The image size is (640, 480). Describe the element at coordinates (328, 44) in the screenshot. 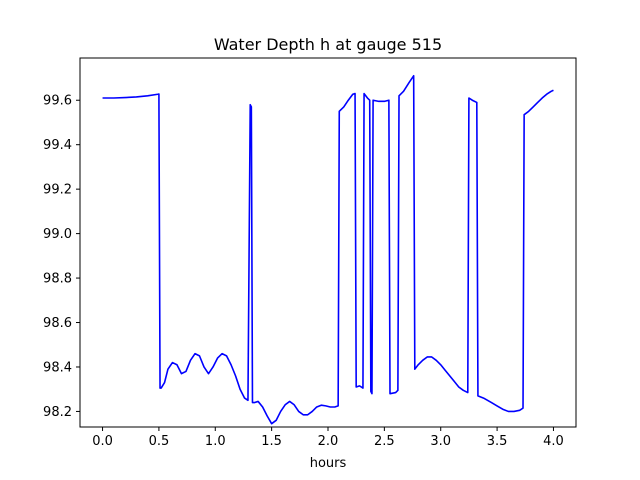

I see `chart-title: Water Depth h at gauge 515` at that location.